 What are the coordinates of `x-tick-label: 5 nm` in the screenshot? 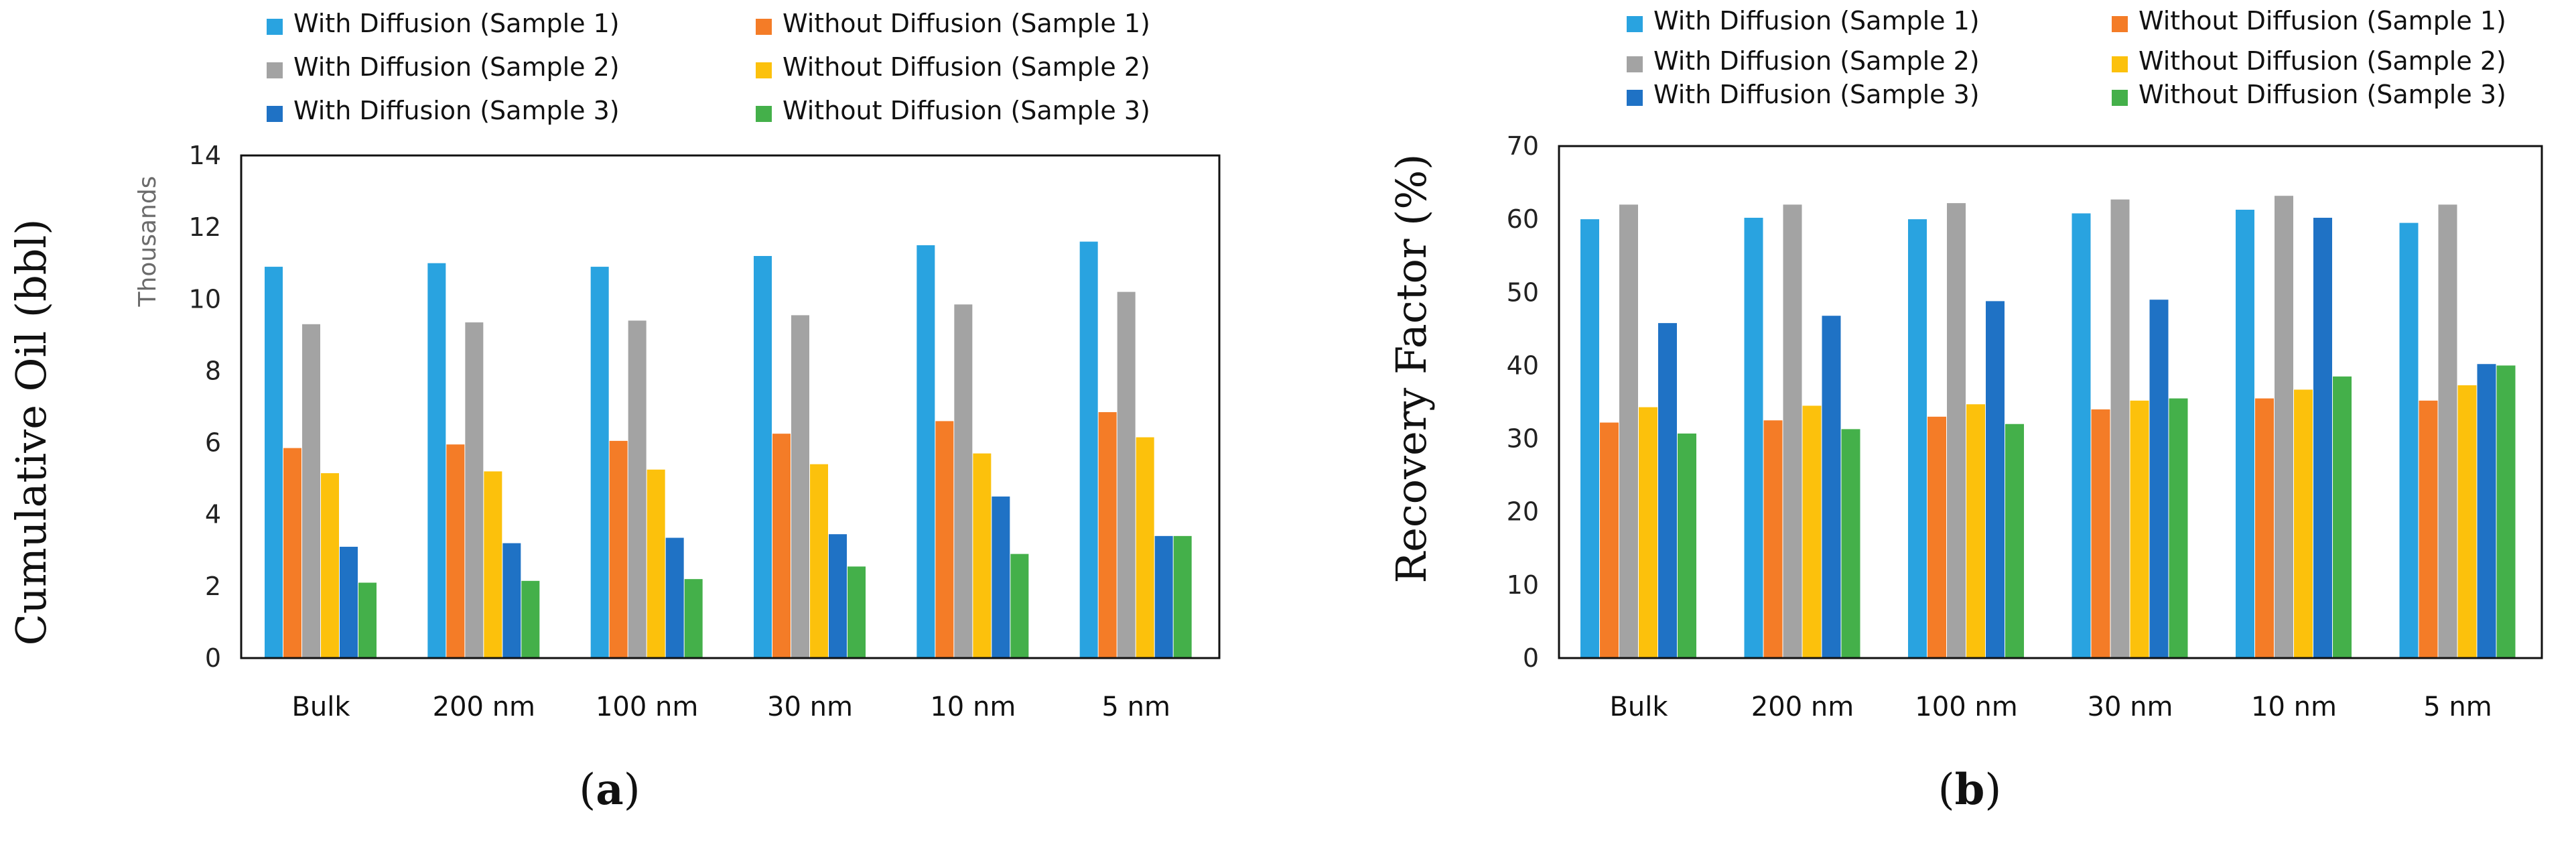 It's located at (2457, 707).